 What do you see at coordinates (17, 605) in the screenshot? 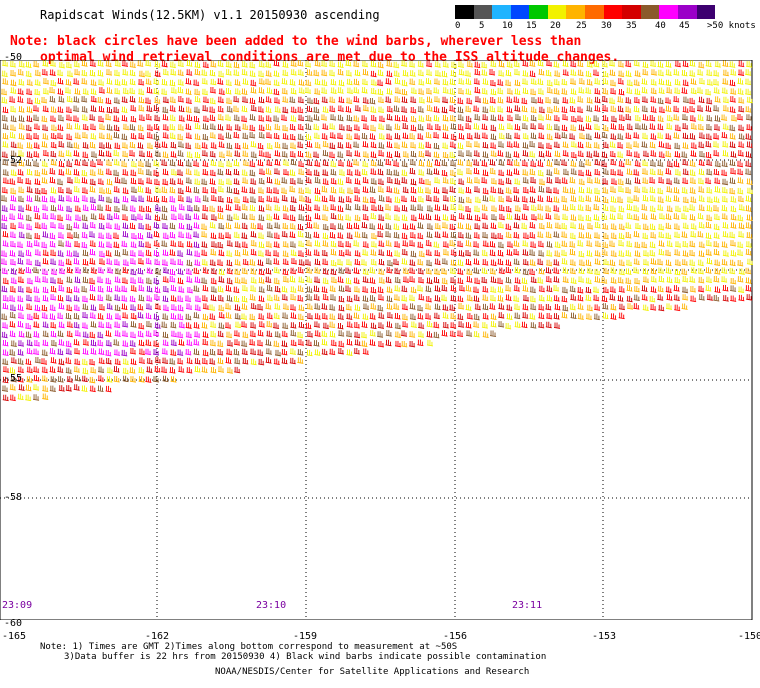
I see `time-label-1: 23:09` at bounding box center [17, 605].